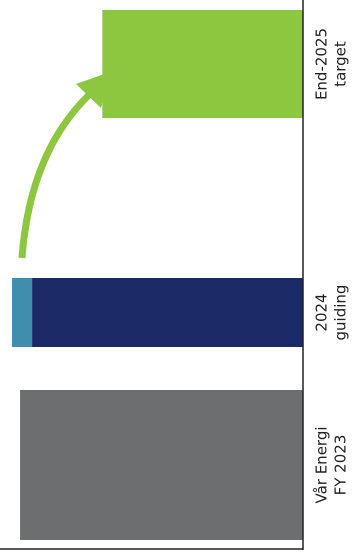  I want to click on category-label: FY 2023, so click(341, 465).